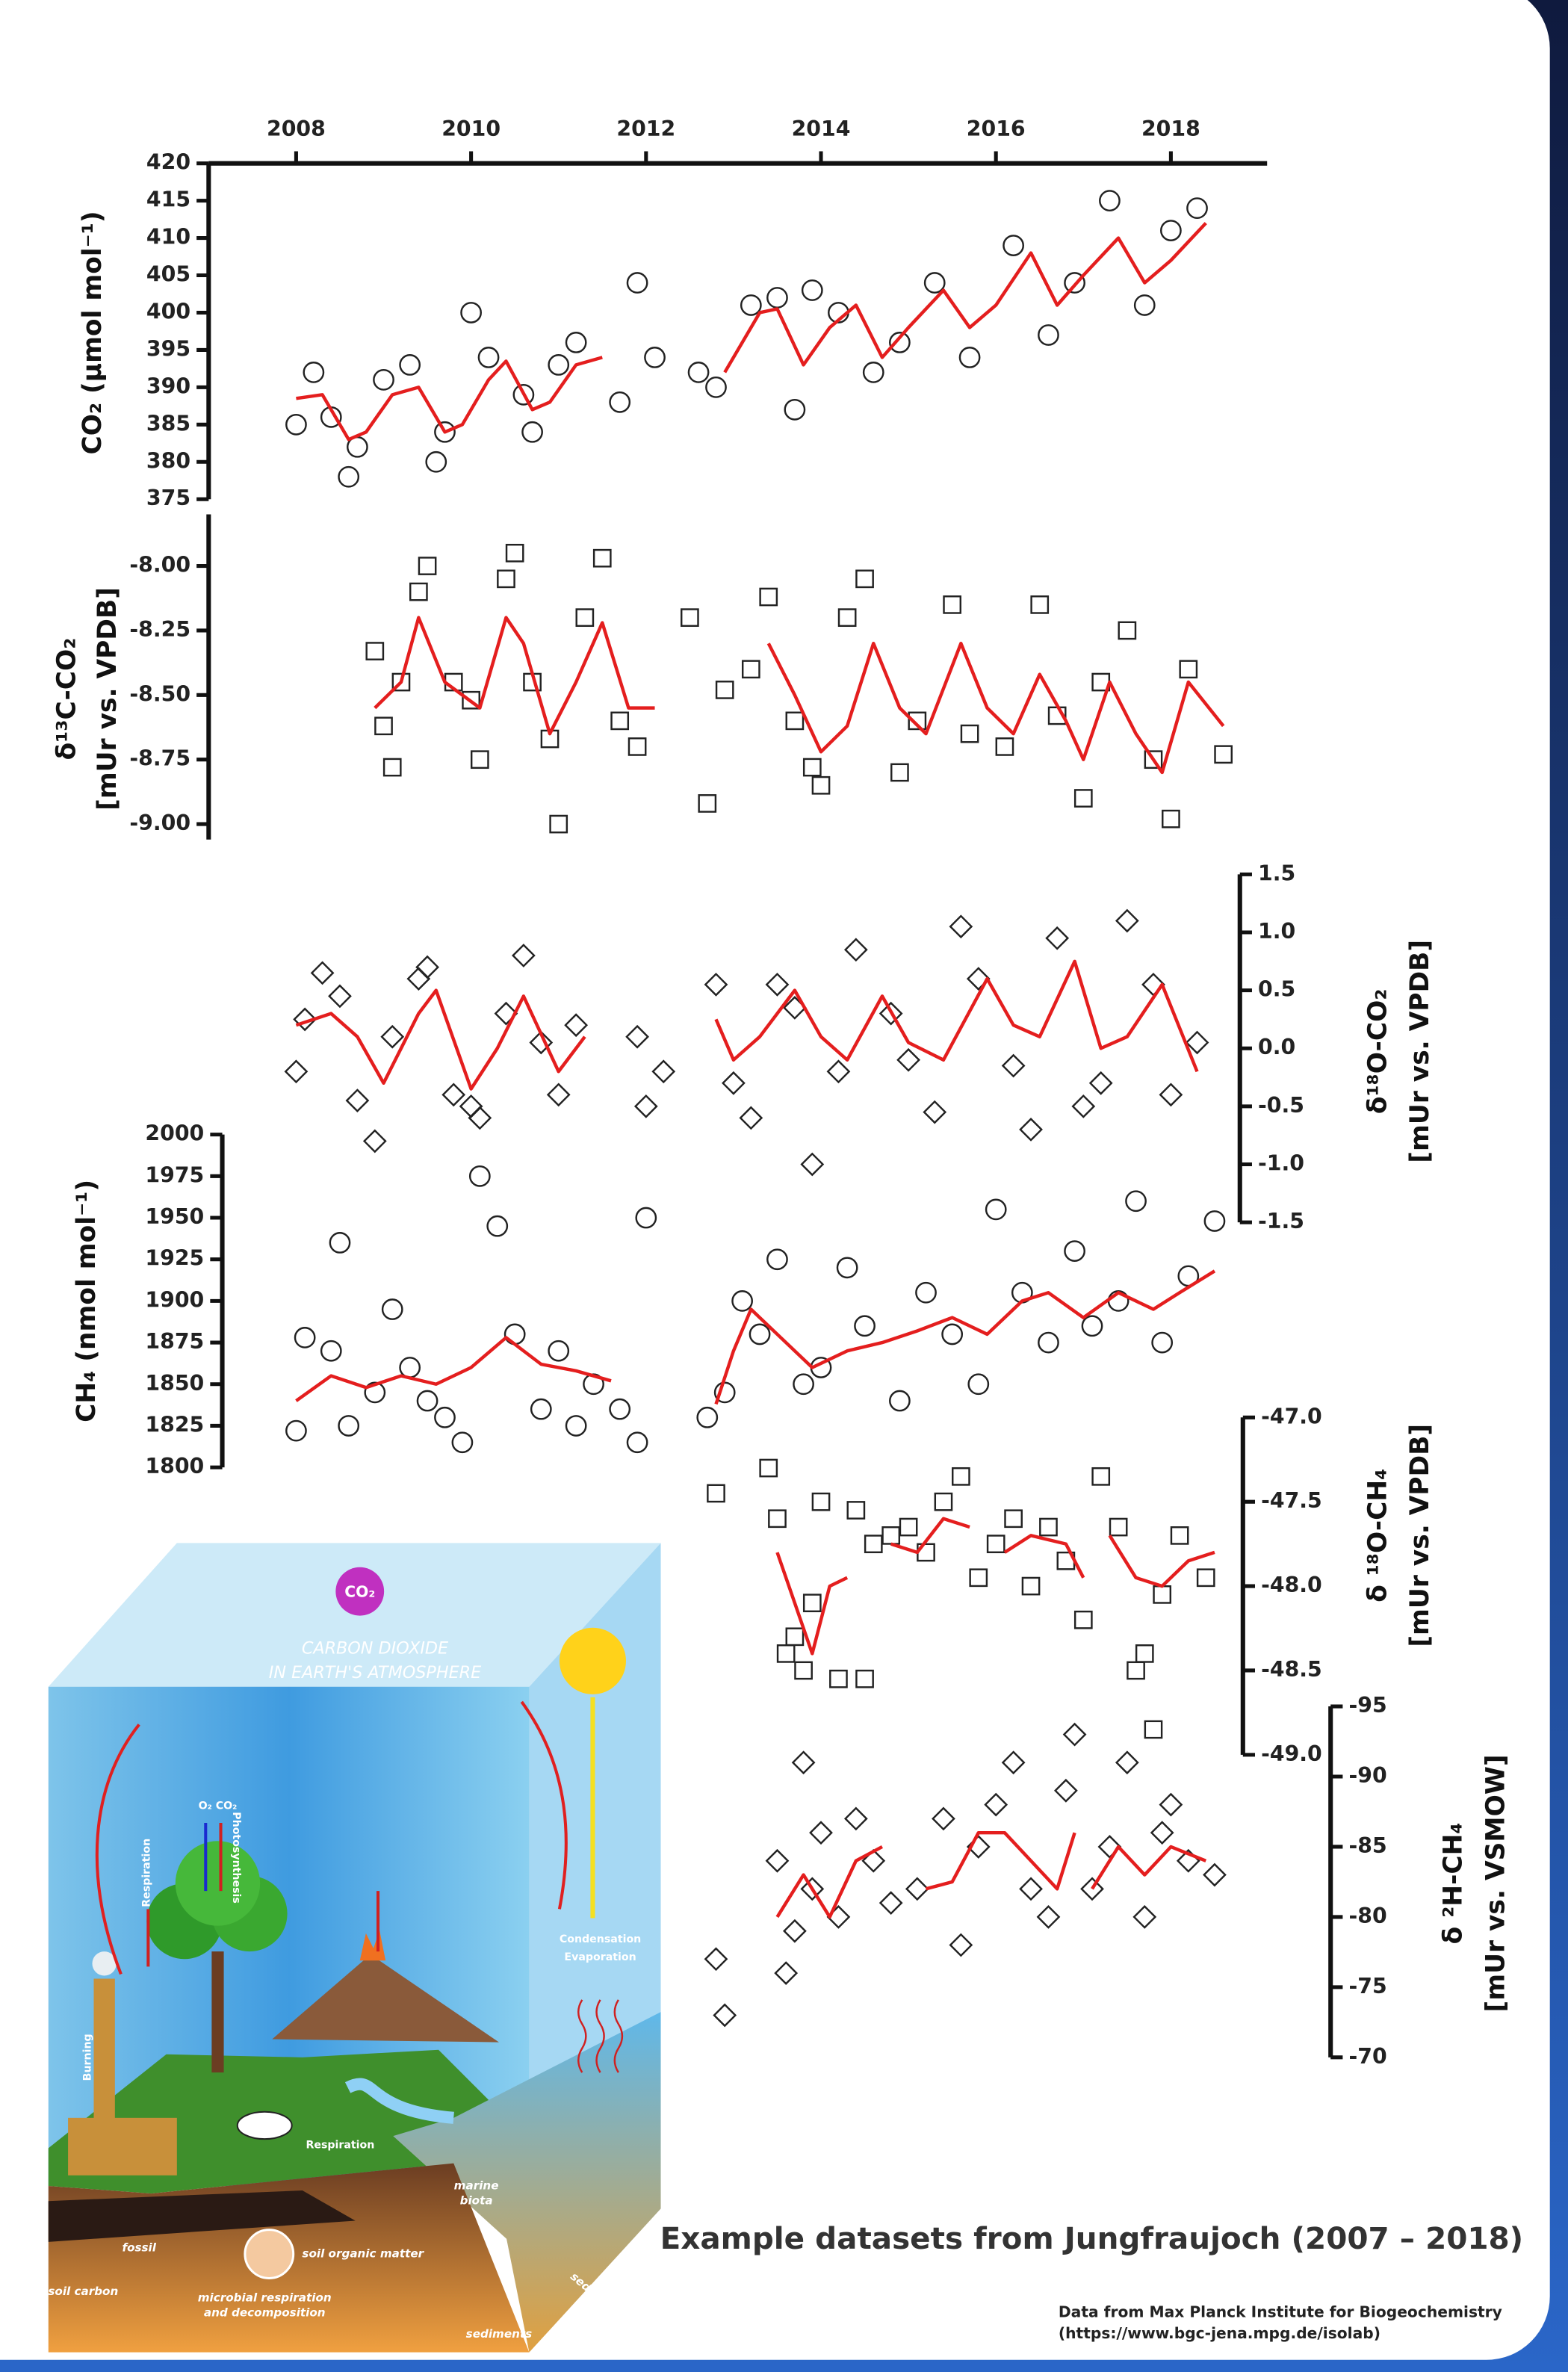 This screenshot has height=2372, width=1568. I want to click on y-tick-label: 0.0, so click(1276, 1047).